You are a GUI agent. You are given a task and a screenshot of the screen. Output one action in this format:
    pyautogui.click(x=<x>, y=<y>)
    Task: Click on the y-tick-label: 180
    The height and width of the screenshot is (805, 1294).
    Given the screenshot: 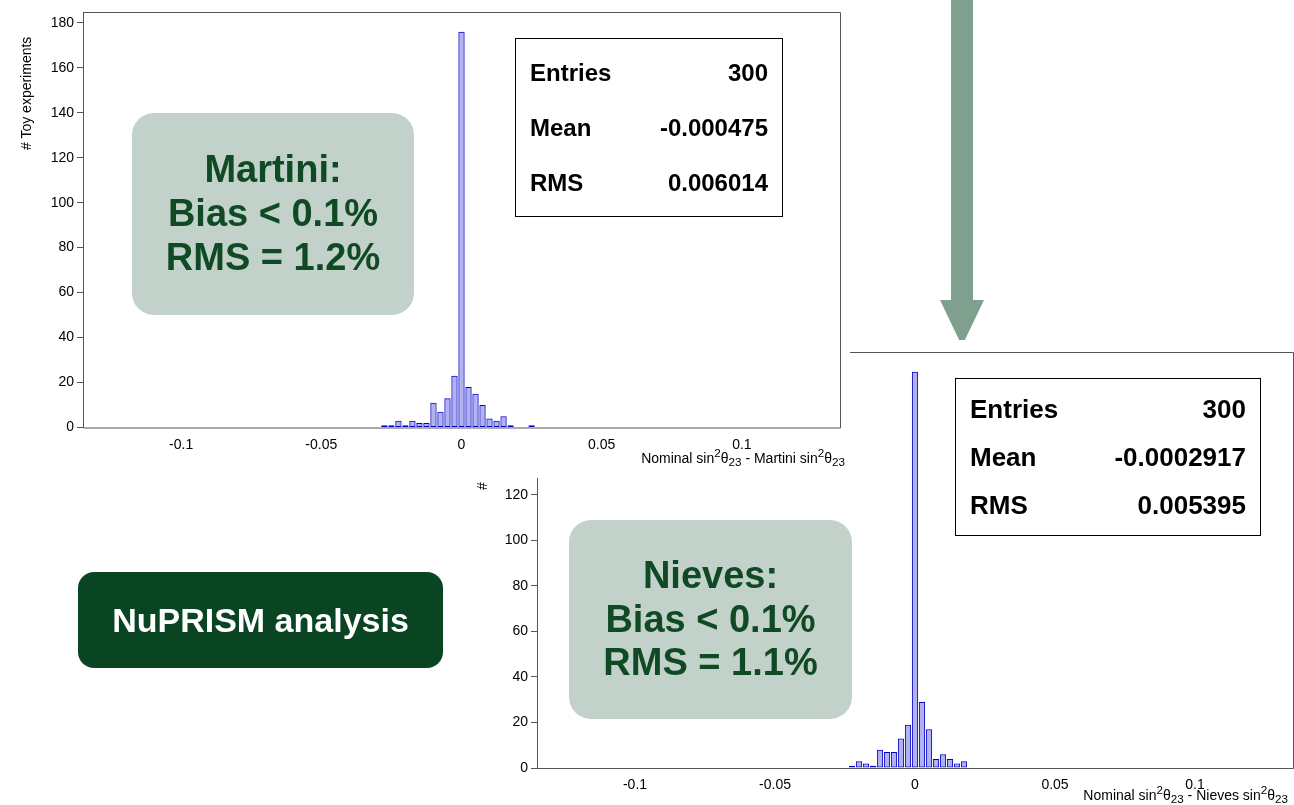 What is the action you would take?
    pyautogui.click(x=62, y=21)
    